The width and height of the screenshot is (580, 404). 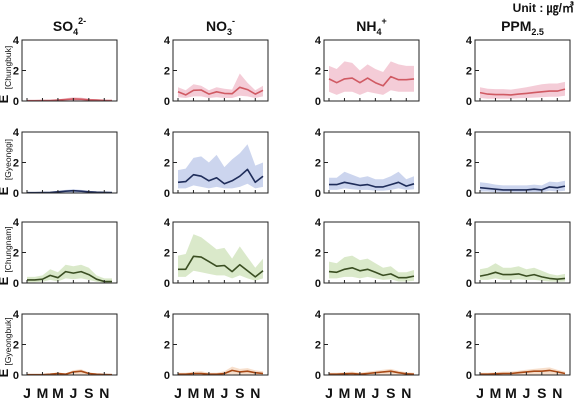 I want to click on column-header: NO3-, so click(x=220, y=26).